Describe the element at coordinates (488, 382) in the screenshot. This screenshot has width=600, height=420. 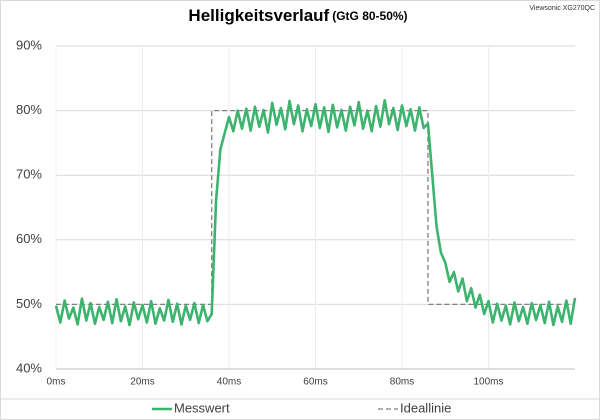
I see `x-tick-label: 100ms` at that location.